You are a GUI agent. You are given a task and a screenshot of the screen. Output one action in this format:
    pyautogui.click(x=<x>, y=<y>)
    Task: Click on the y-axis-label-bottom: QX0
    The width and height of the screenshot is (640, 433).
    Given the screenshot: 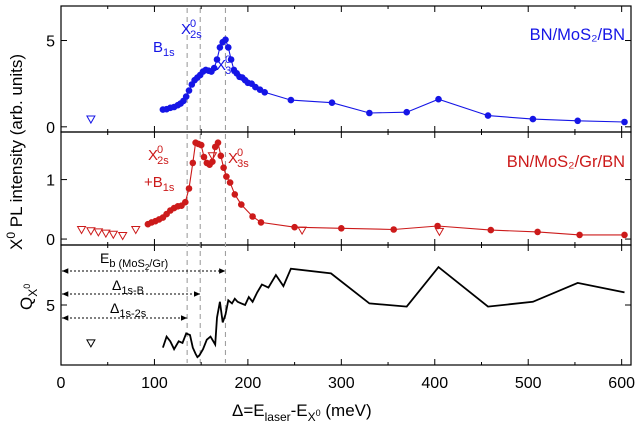 What is the action you would take?
    pyautogui.click(x=28, y=297)
    